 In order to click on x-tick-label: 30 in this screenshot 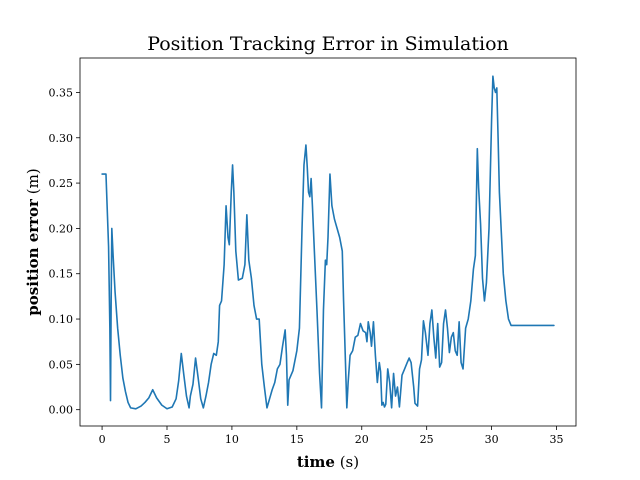, I will do `click(492, 439)`.